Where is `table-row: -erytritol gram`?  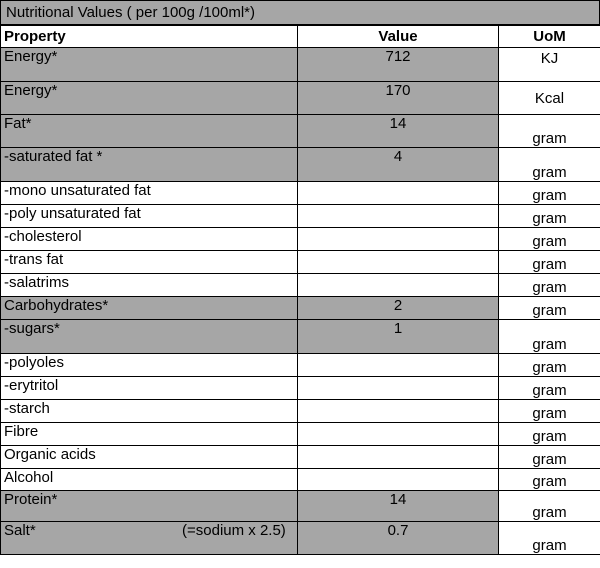 table-row: -erytritol gram is located at coordinates (300, 388).